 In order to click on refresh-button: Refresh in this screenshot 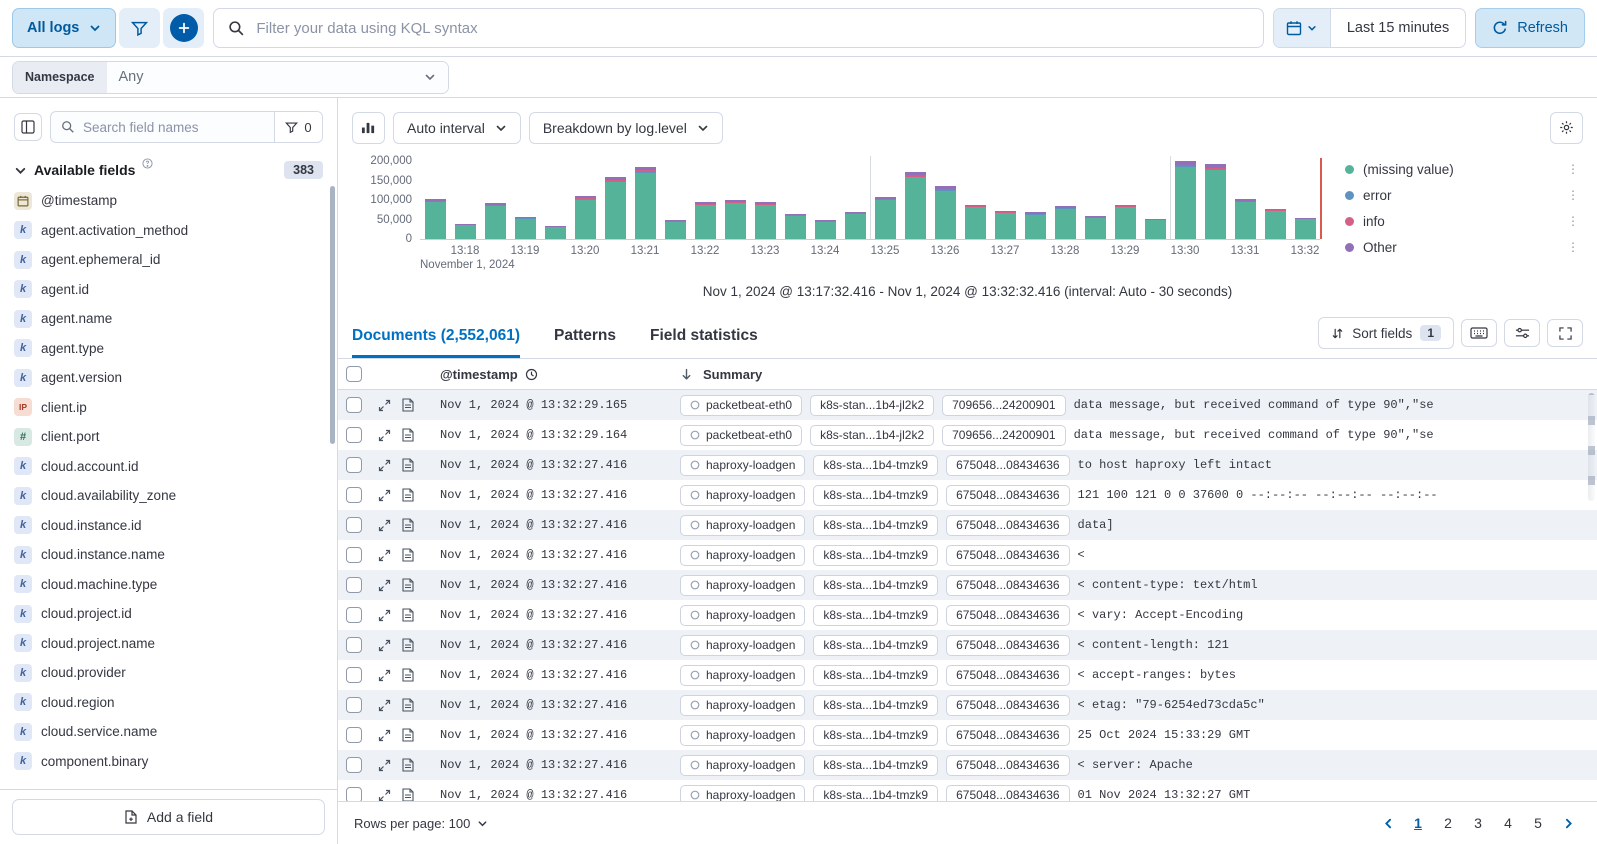, I will do `click(1530, 28)`.